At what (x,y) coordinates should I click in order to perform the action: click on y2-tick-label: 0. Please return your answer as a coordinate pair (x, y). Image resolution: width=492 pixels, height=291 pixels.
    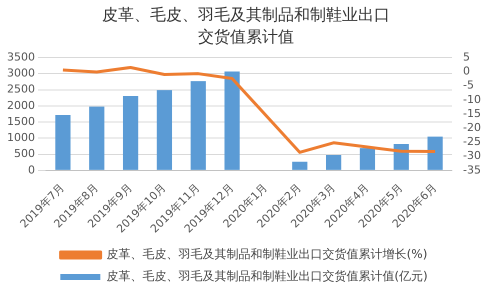
    Looking at the image, I should click on (466, 71).